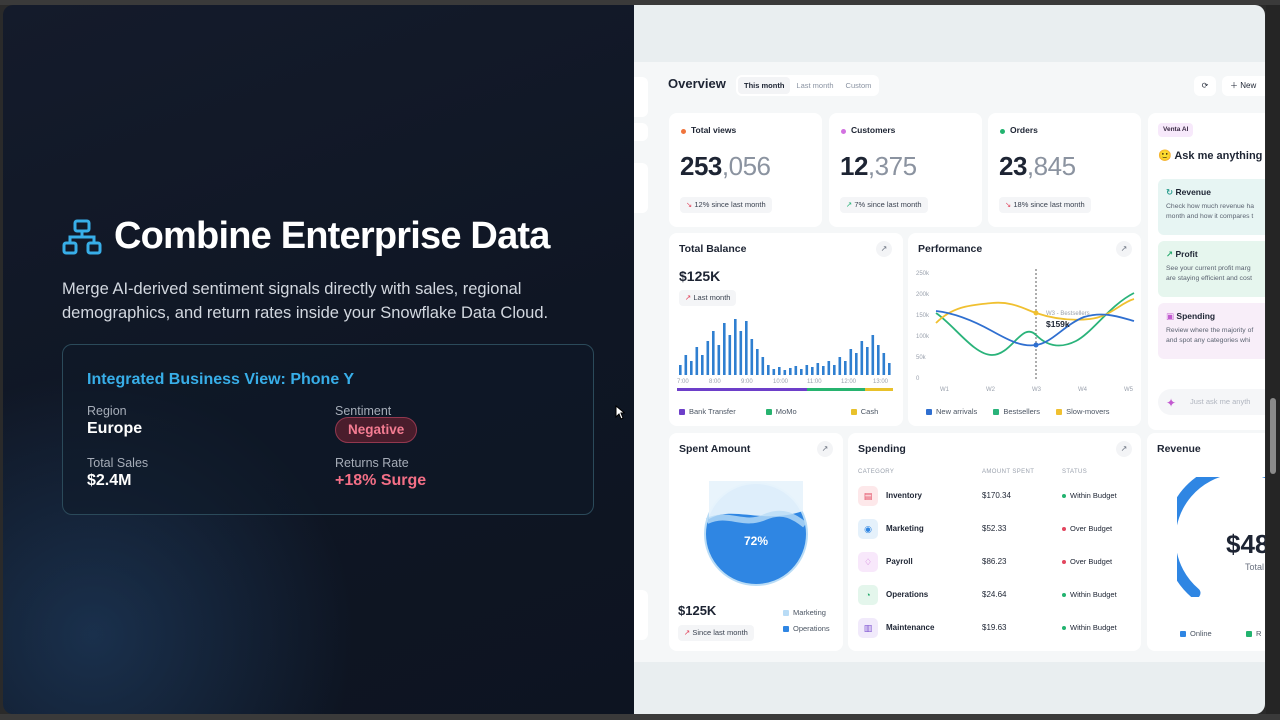 Image resolution: width=1280 pixels, height=720 pixels. I want to click on table-row: ◉ Marketing $52.33 Over Budget, so click(995, 530).